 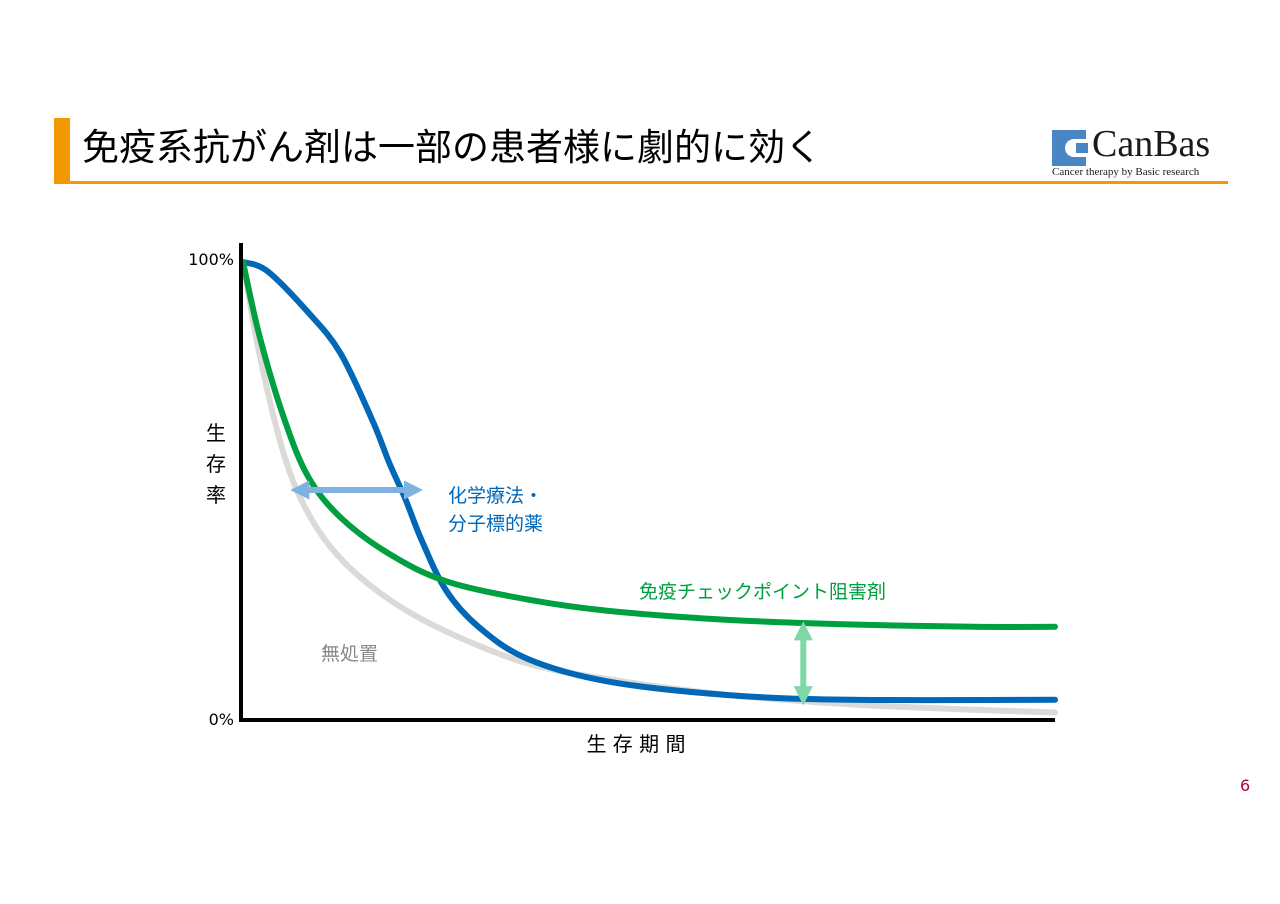 I want to click on canbas-logo: CanBas Cancer therapy by Basic research, so click(x=1140, y=152).